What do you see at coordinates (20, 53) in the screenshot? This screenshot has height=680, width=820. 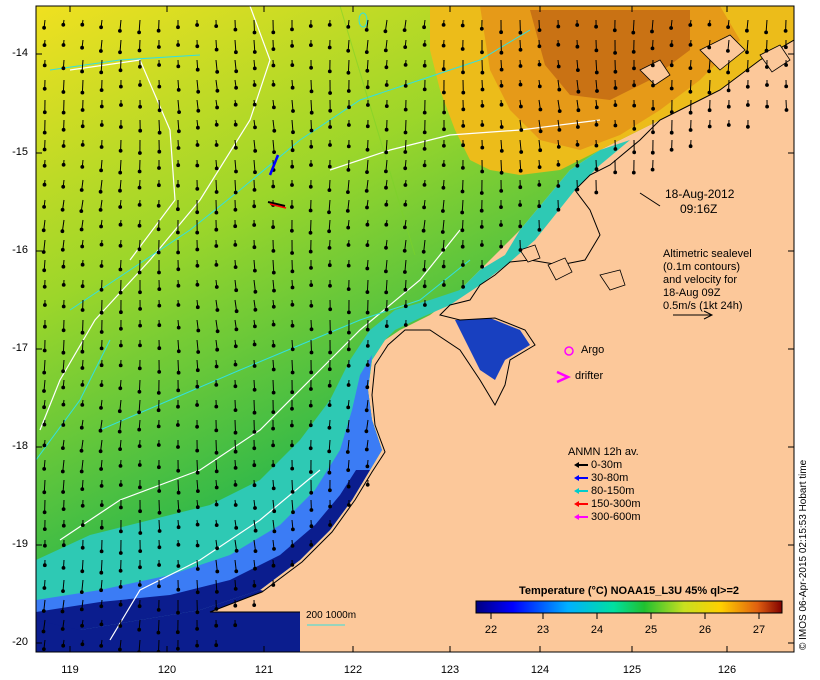 I see `y-tick: -14` at bounding box center [20, 53].